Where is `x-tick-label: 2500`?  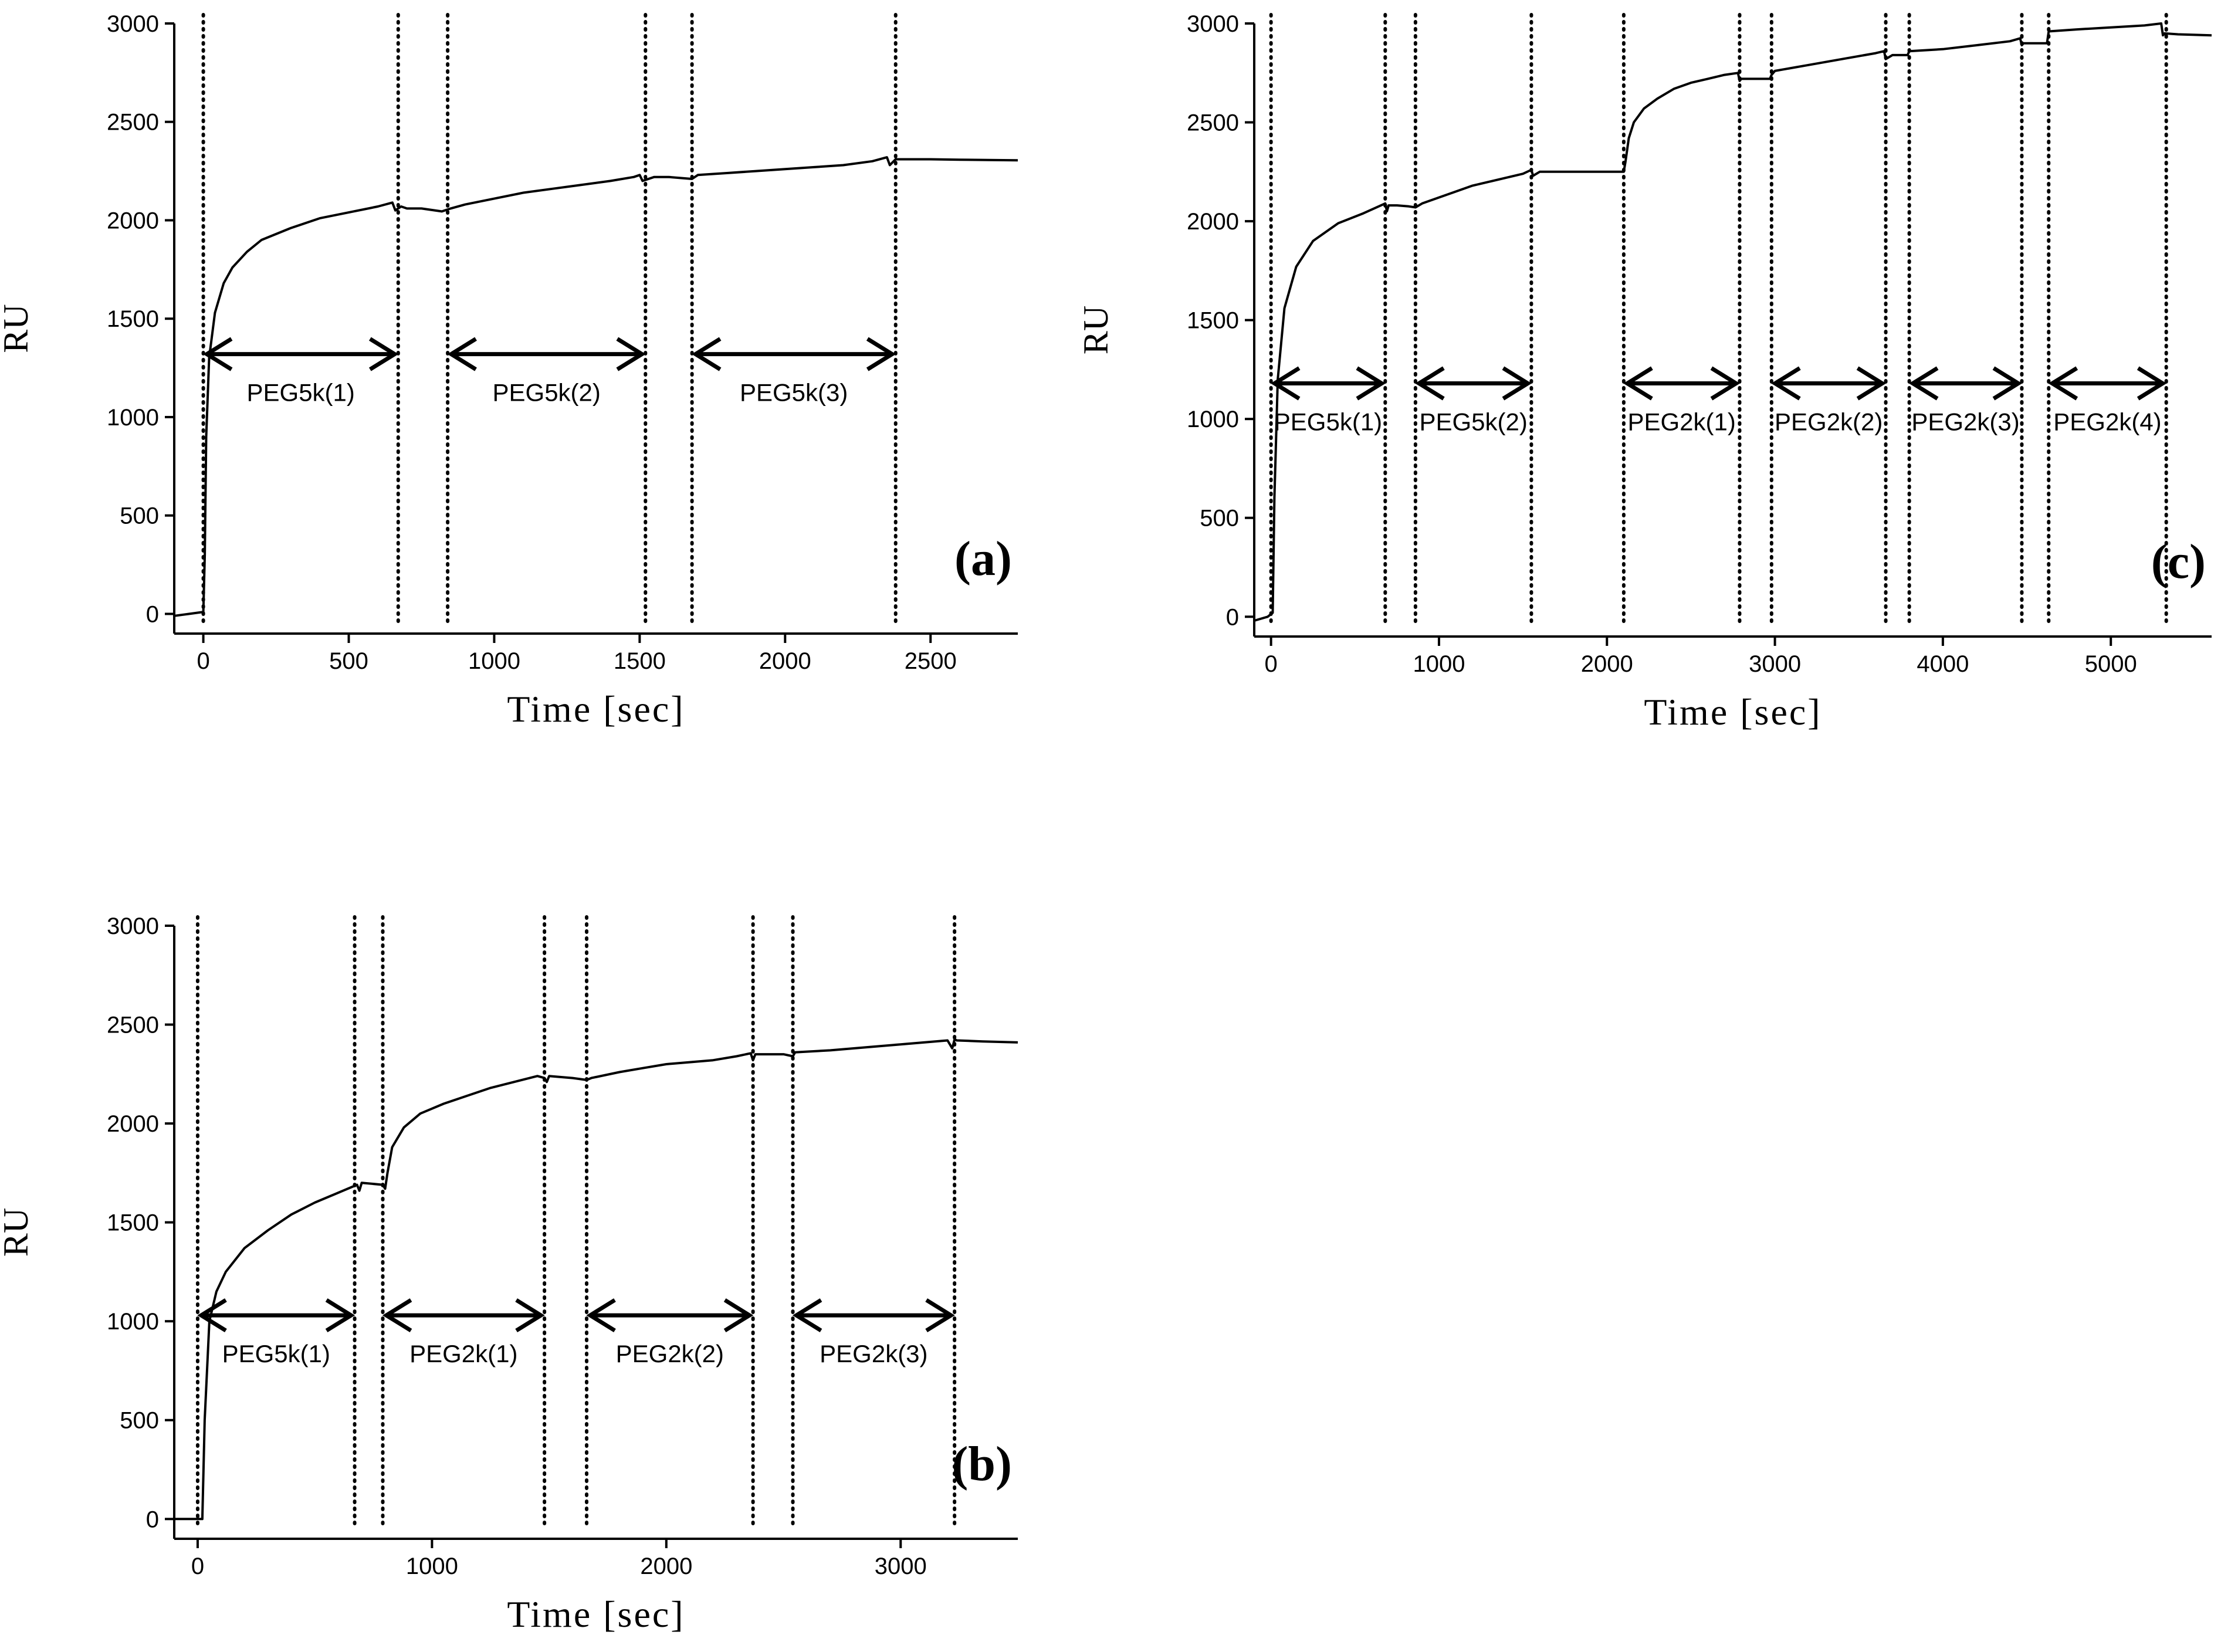 x-tick-label: 2500 is located at coordinates (931, 661).